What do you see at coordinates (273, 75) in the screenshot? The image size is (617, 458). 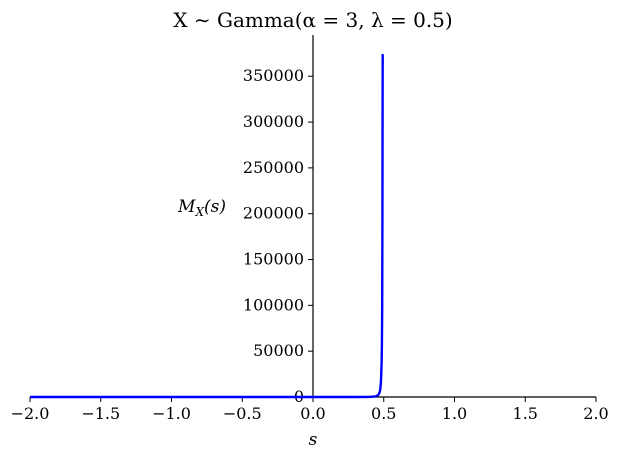 I see `y-tick-label: 350000` at bounding box center [273, 75].